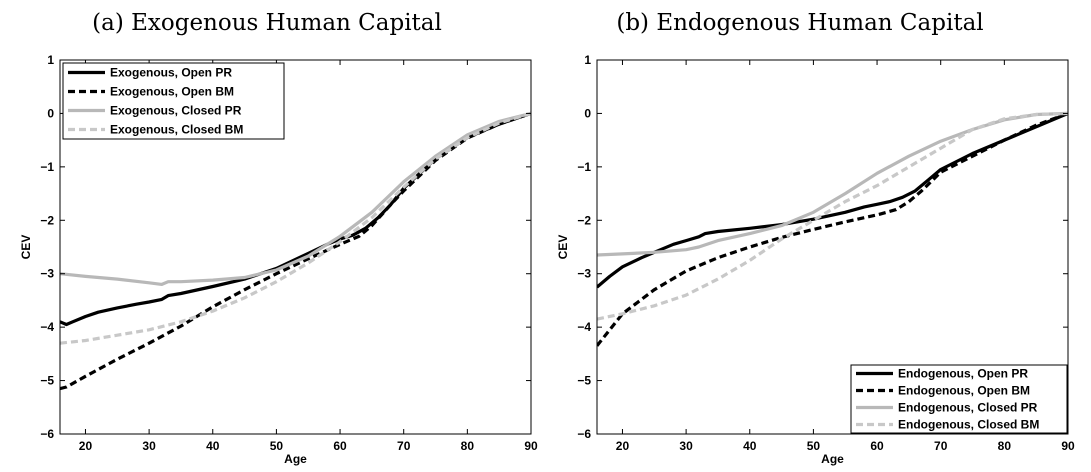  I want to click on legend-entry: Endogenous, Open PR, so click(963, 374).